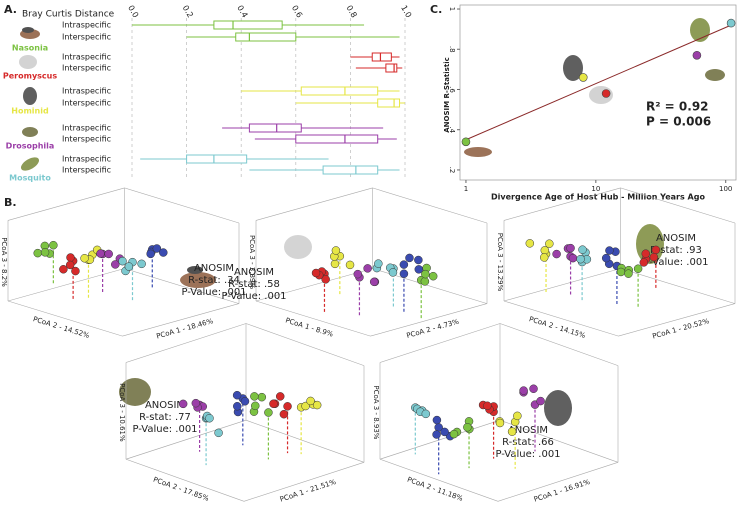 The image size is (741, 506). What do you see at coordinates (435, 489) in the screenshot?
I see `axis-label: PCoA 2 - 11.18%` at bounding box center [435, 489].